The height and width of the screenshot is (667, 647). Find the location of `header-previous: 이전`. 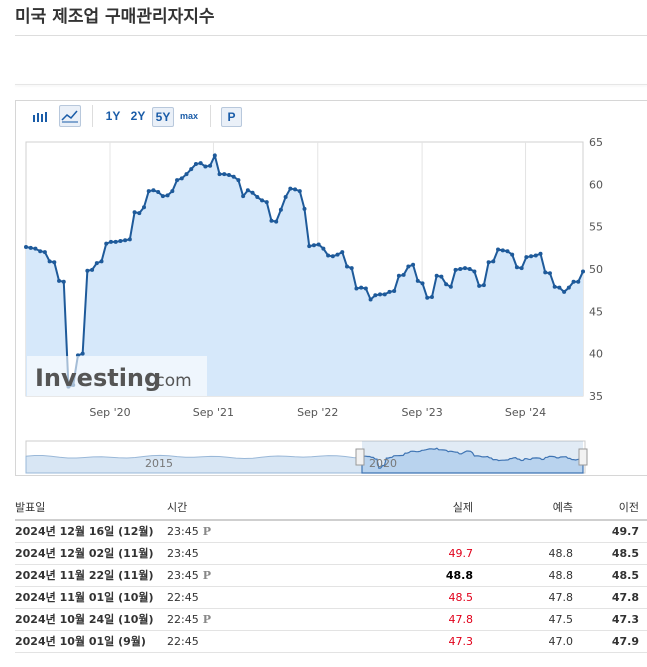

header-previous: 이전 is located at coordinates (628, 507).